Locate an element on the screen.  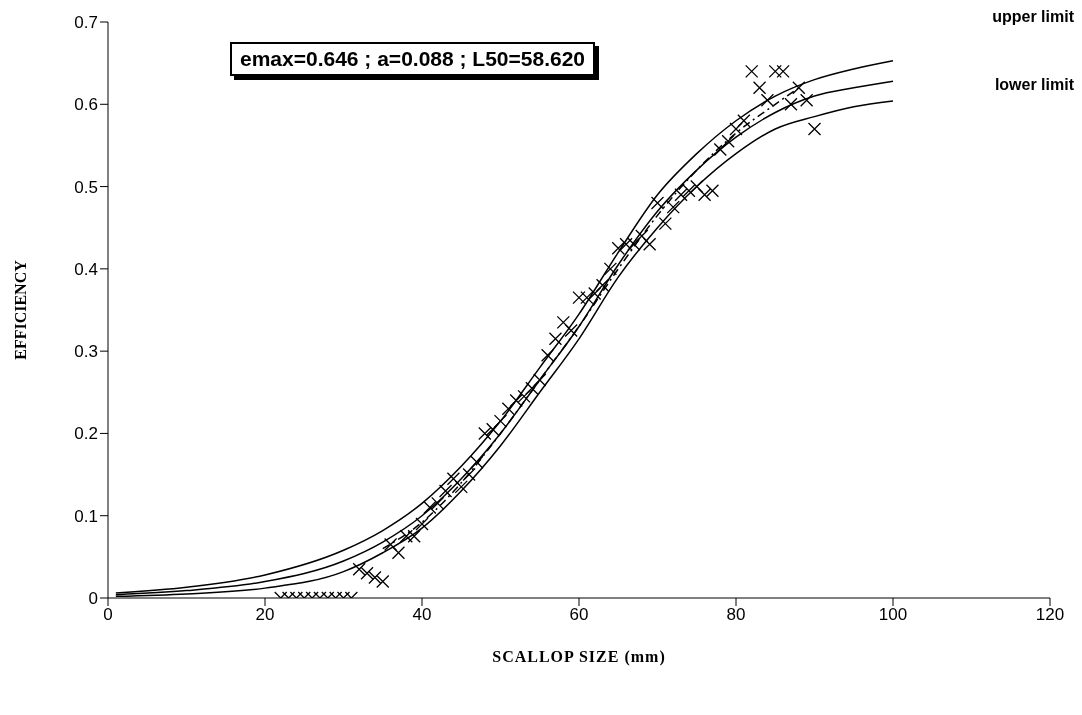
x-axis-title: SCALLOP SIZE (mm) is located at coordinates (579, 657).